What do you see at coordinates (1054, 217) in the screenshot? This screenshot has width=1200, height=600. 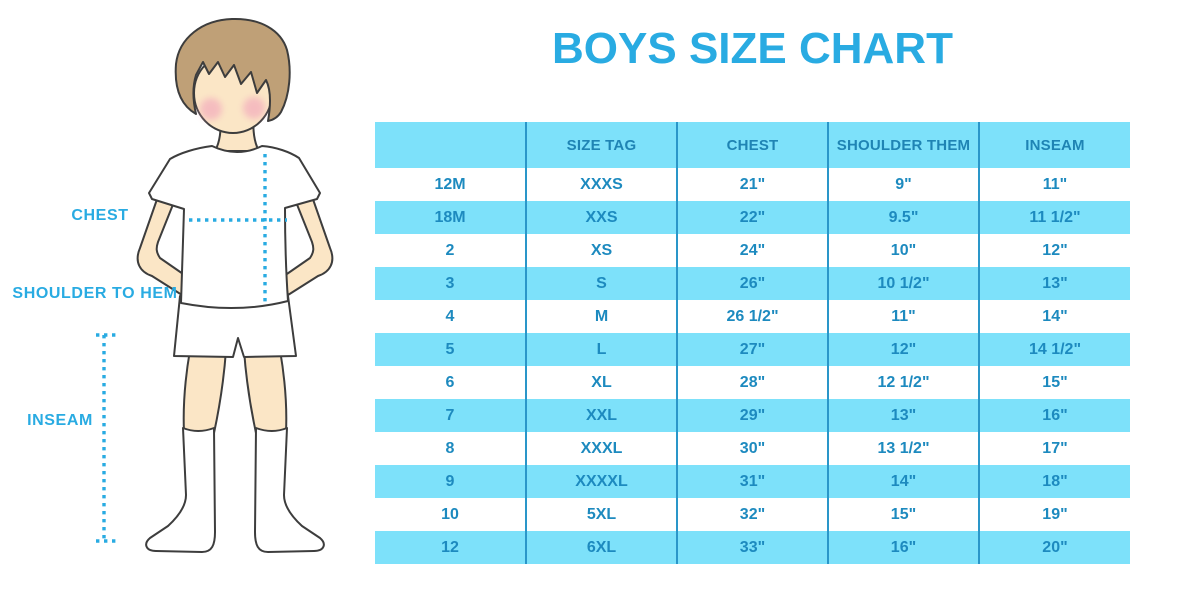 I see `cell-inseam: 11 1/2"` at bounding box center [1054, 217].